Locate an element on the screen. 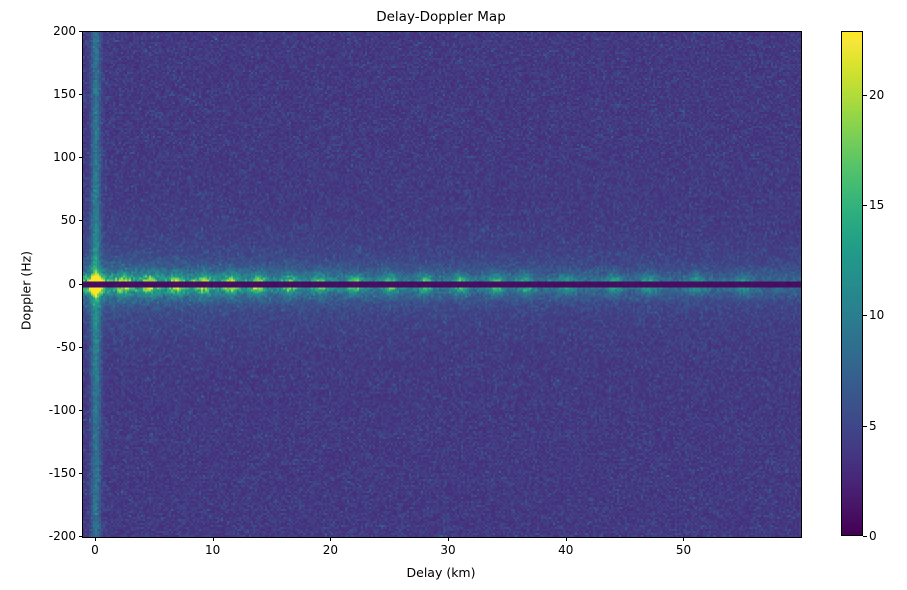  colorbar is located at coordinates (852, 283).